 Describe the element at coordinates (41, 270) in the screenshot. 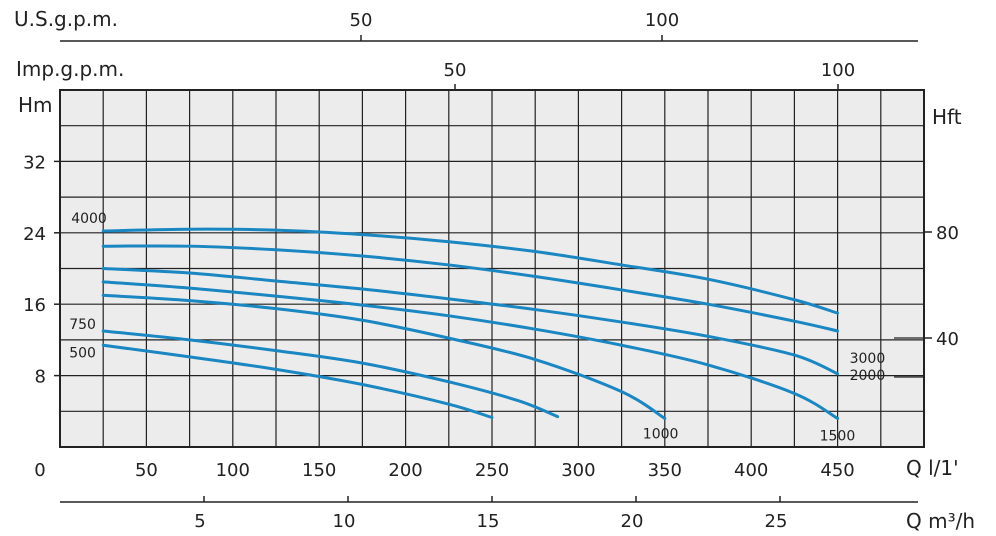

I see `y-axis: 8 16 24 32` at that location.